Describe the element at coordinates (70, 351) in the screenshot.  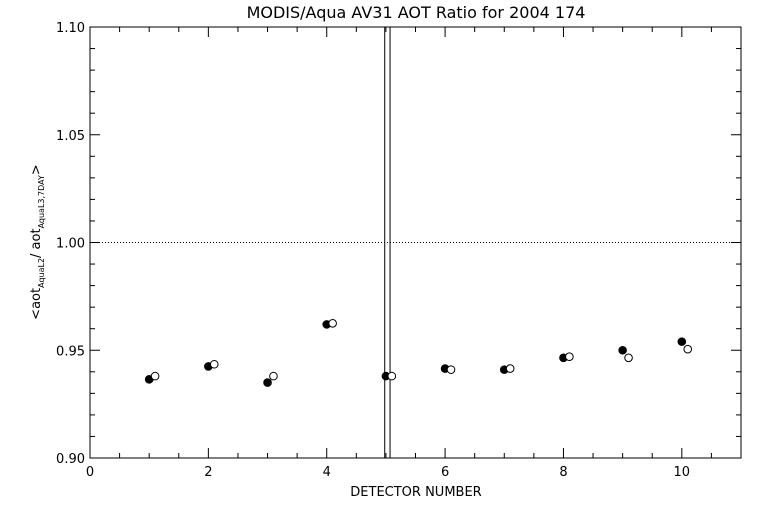
I see `y-tick-label: 0.95` at that location.